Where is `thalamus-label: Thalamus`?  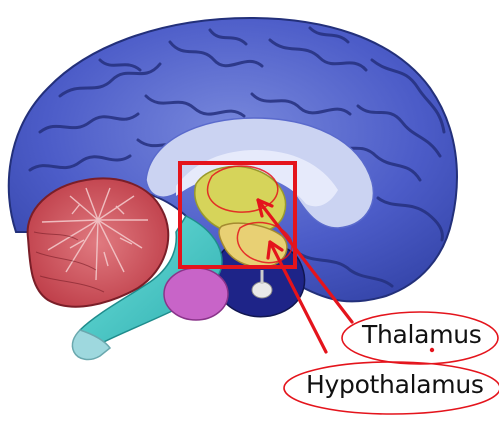 thalamus-label: Thalamus is located at coordinates (422, 334).